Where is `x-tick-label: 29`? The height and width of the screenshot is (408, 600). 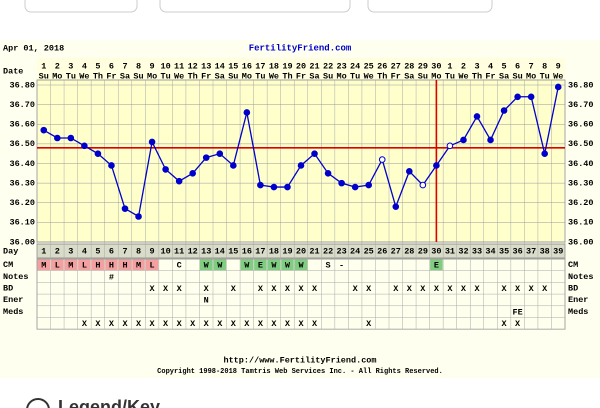 x-tick-label: 29 is located at coordinates (423, 251).